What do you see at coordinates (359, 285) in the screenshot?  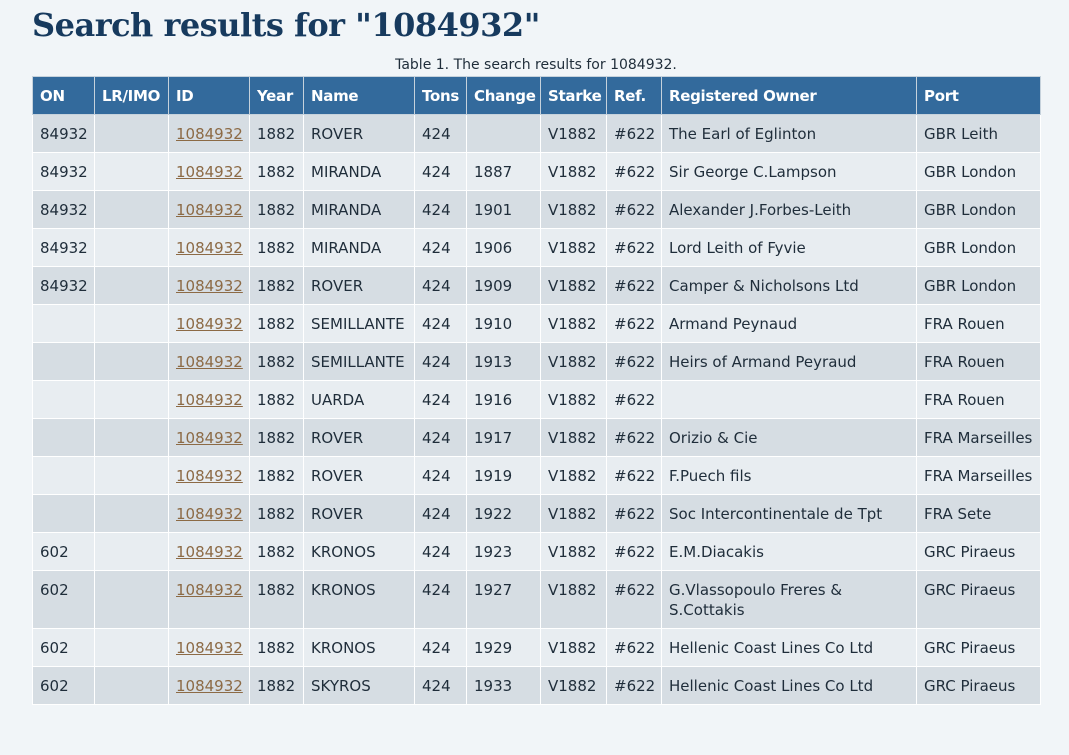 I see `cell-name: ROVER` at bounding box center [359, 285].